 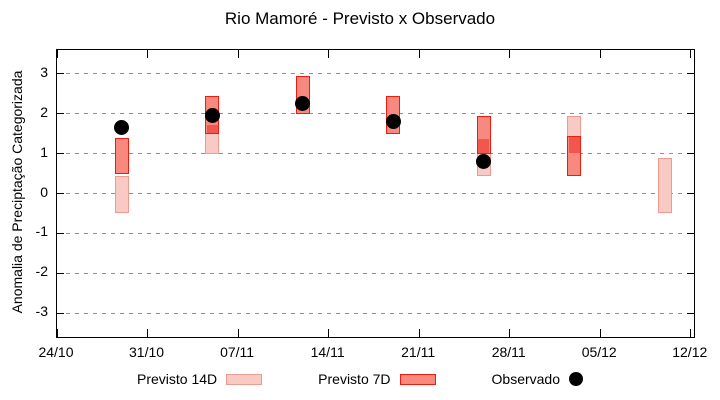 I want to click on y-tick-label: 3, so click(x=44, y=71).